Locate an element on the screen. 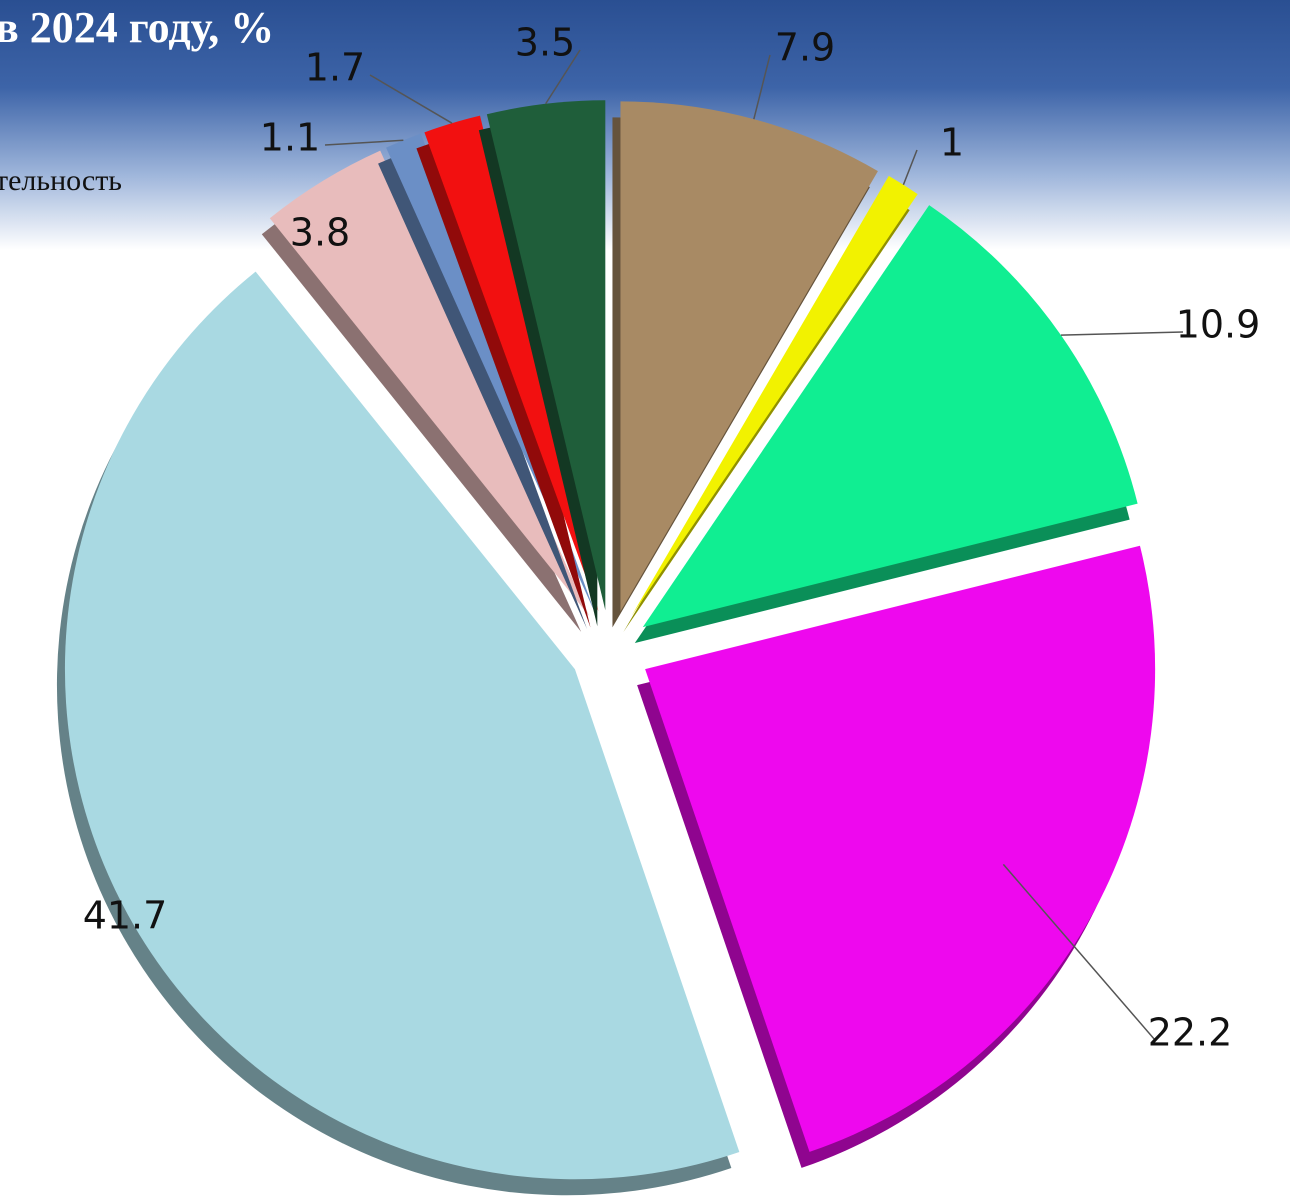 The height and width of the screenshot is (1204, 1290). data-label: 7.9 is located at coordinates (805, 48).